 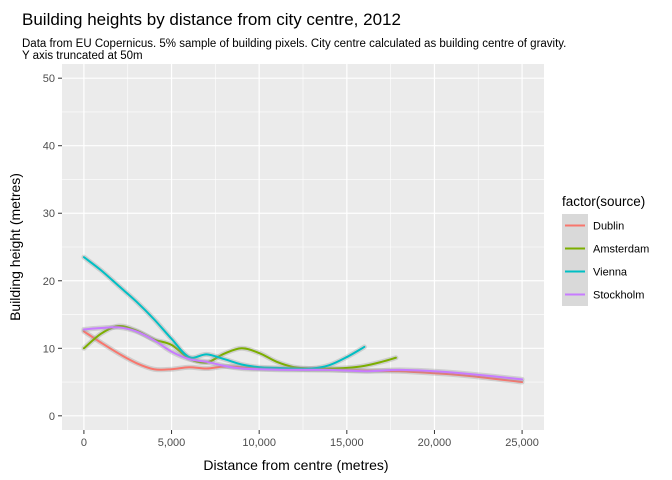 What do you see at coordinates (618, 296) in the screenshot?
I see `legend-label-stockholm: Stockholm` at bounding box center [618, 296].